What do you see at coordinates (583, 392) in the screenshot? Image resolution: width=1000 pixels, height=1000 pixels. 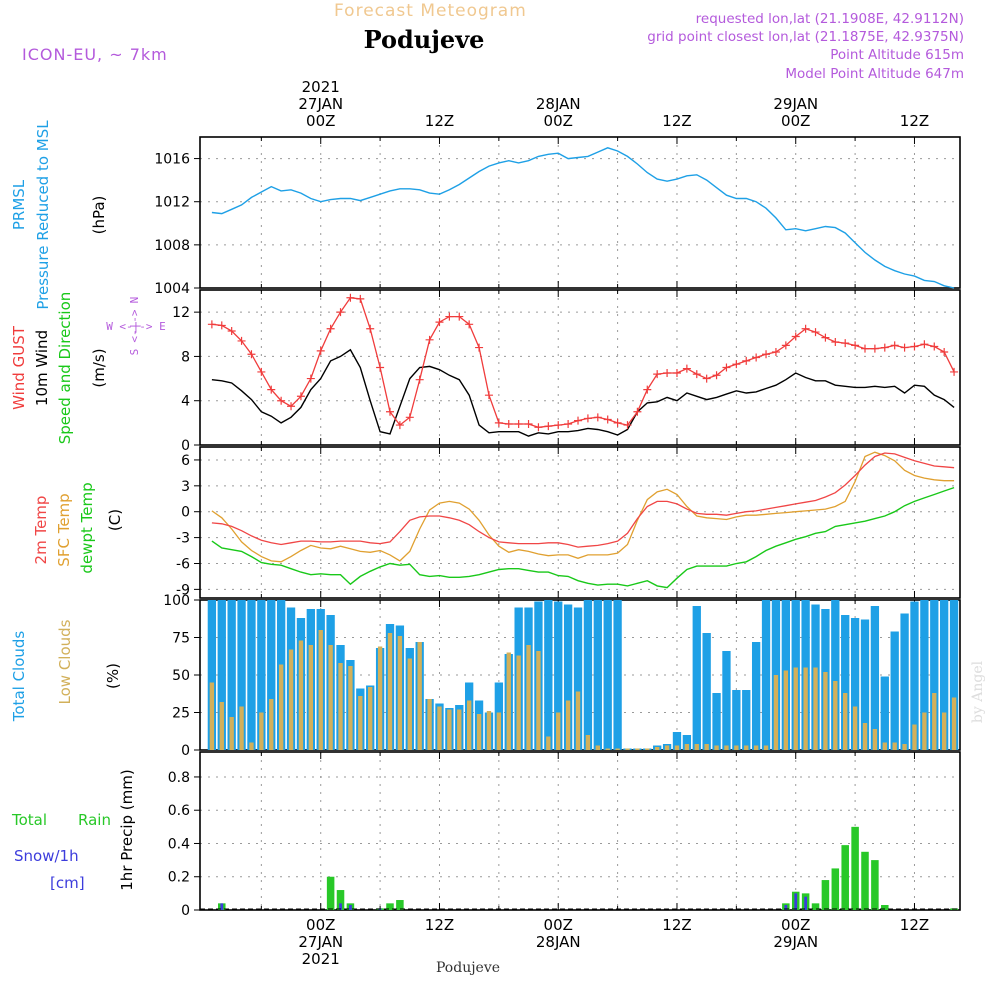 I see `wind-10m-line` at bounding box center [583, 392].